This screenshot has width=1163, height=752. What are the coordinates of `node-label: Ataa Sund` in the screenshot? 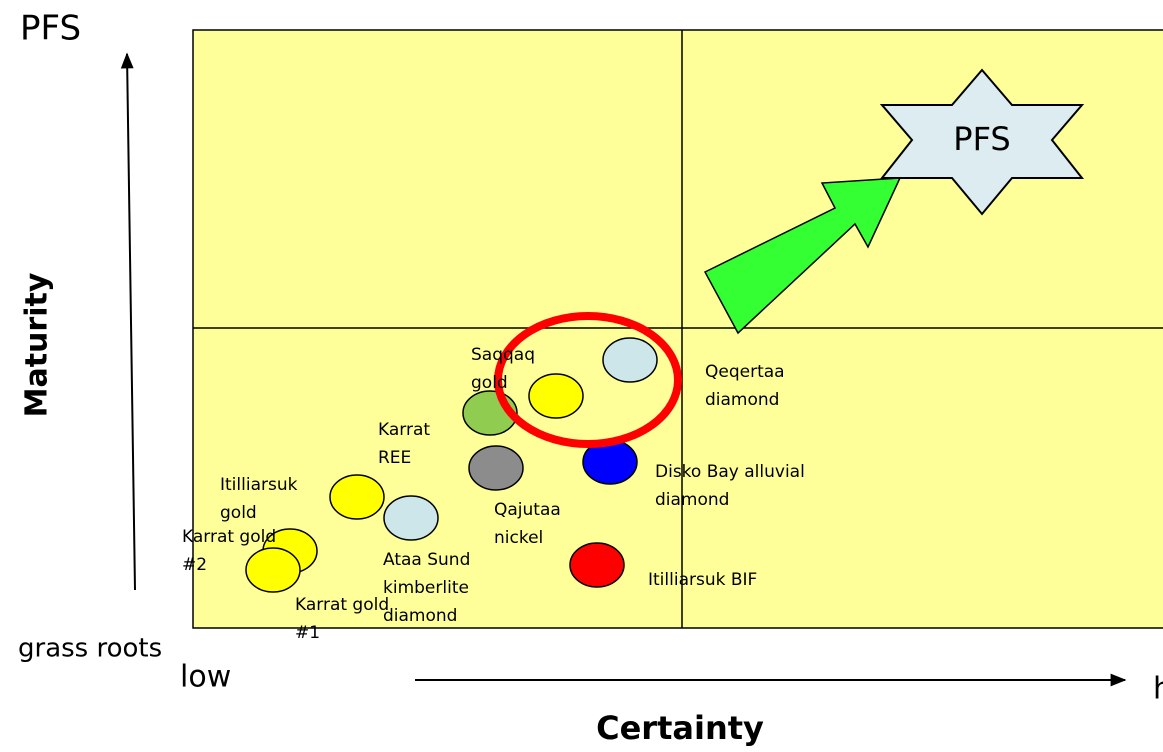 It's located at (426, 560).